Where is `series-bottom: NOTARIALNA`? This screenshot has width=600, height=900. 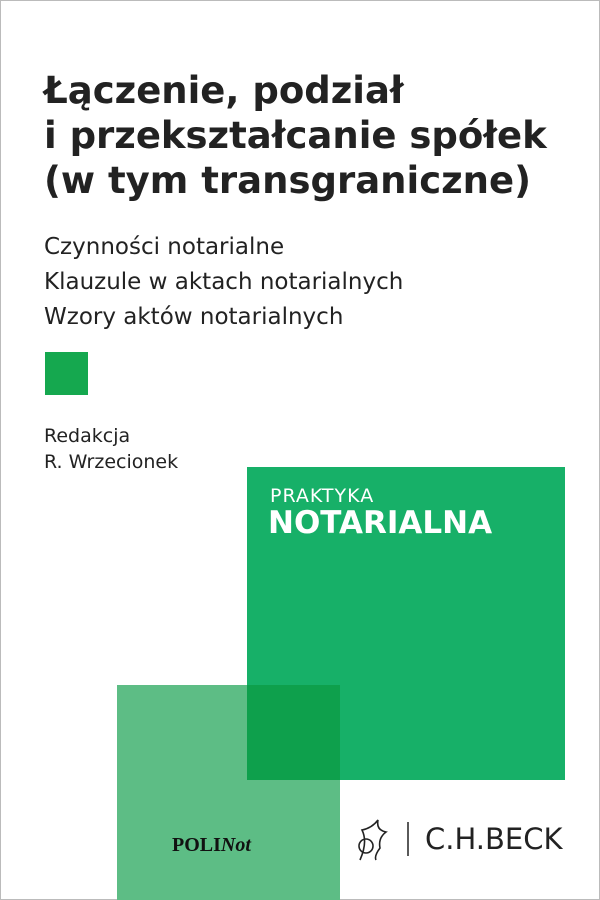 series-bottom: NOTARIALNA is located at coordinates (380, 523).